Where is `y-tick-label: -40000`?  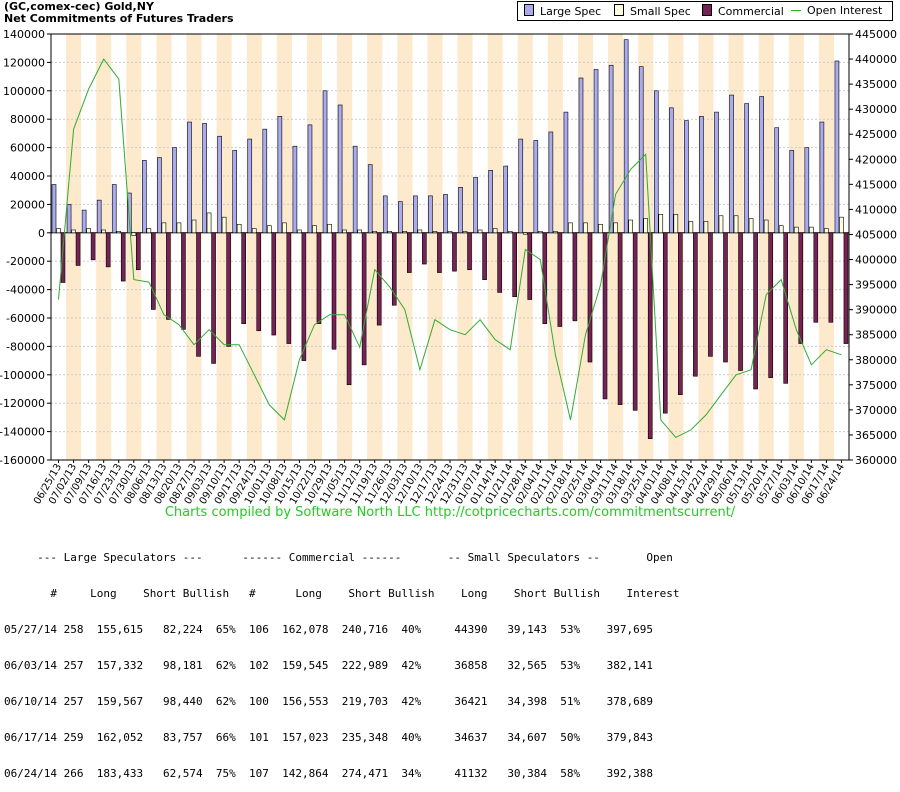 y-tick-label: -40000 is located at coordinates (25, 290).